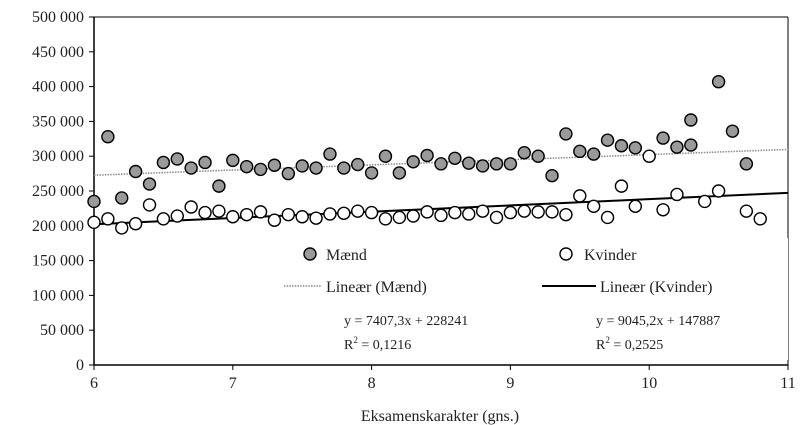  I want to click on legend-label-linear-maend: Lineær (Mænd), so click(376, 287).